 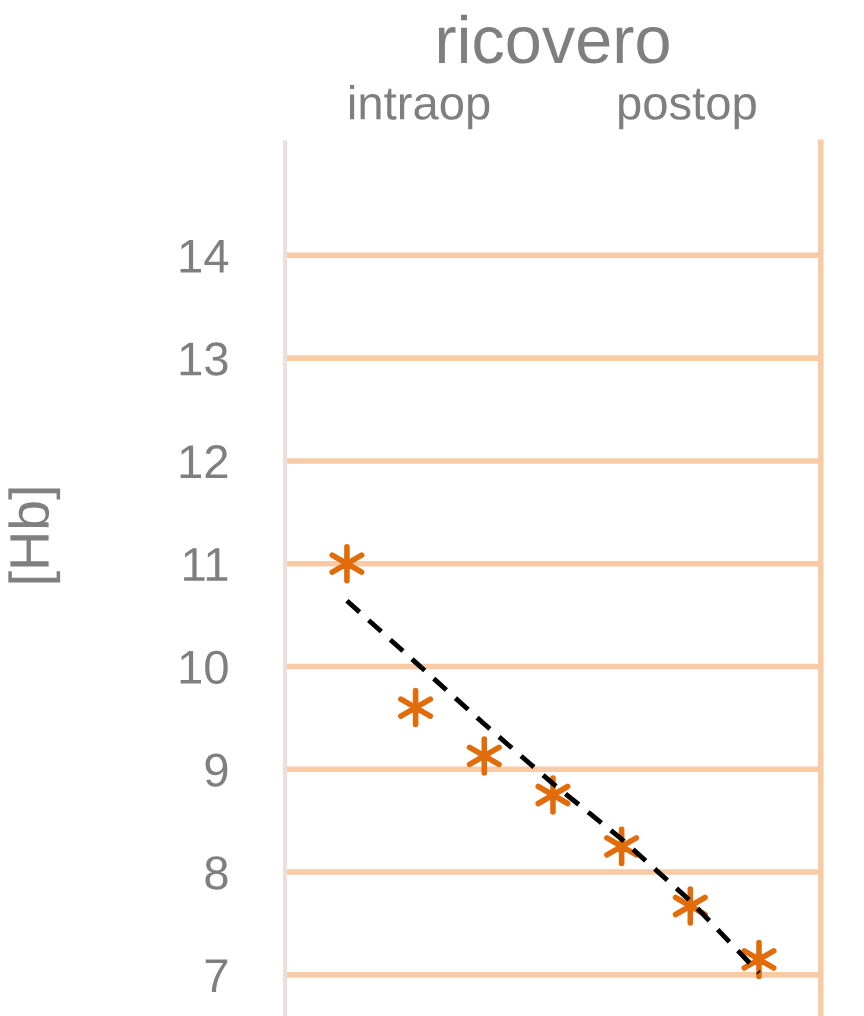 I want to click on y-tick-label: 7, so click(x=216, y=975).